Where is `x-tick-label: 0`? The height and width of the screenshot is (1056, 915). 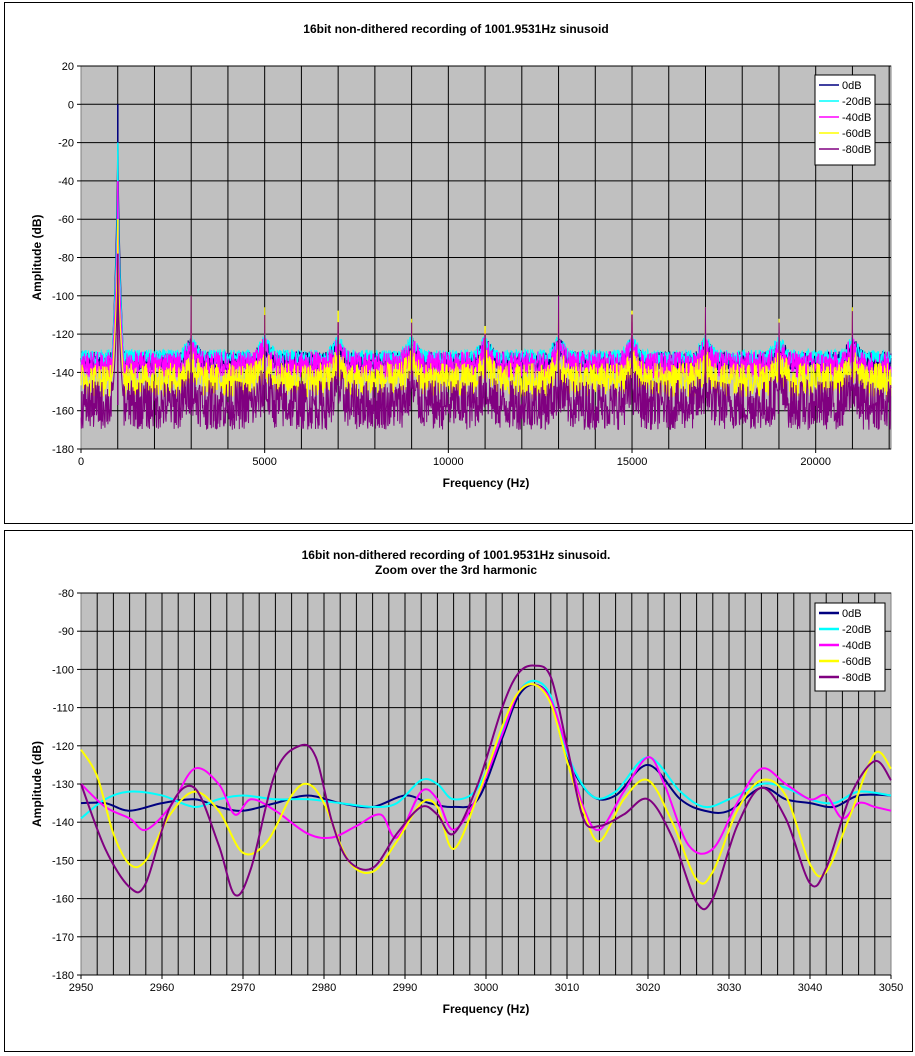
x-tick-label: 0 is located at coordinates (81, 462).